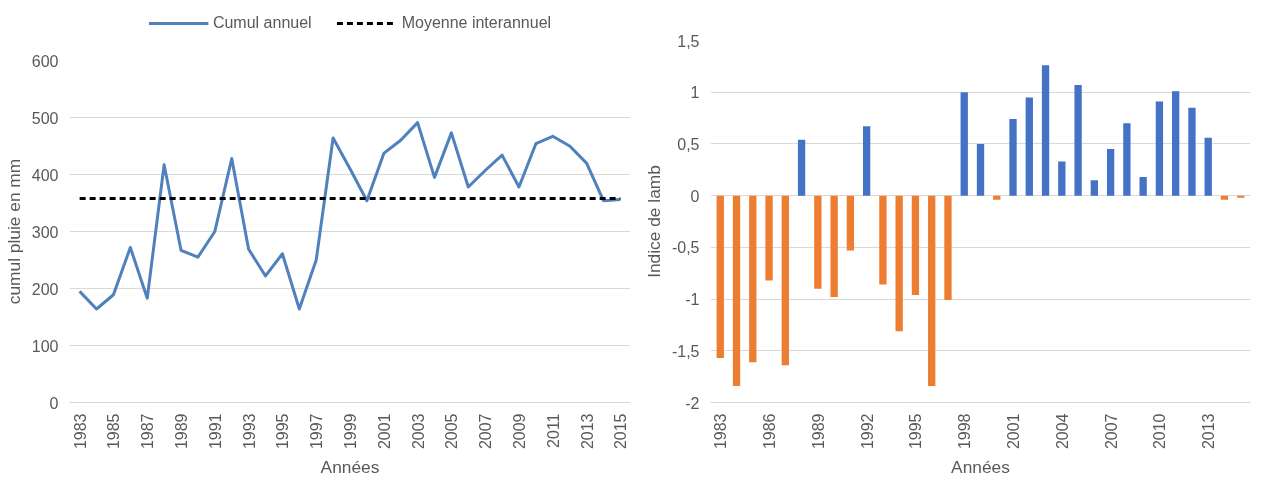 The image size is (1271, 490). Describe the element at coordinates (45, 118) in the screenshot. I see `y-tick-label: 500` at that location.